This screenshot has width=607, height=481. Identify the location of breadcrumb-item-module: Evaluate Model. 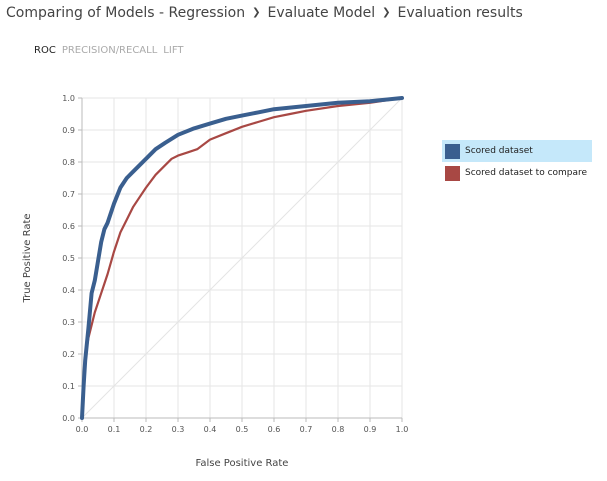
(321, 13).